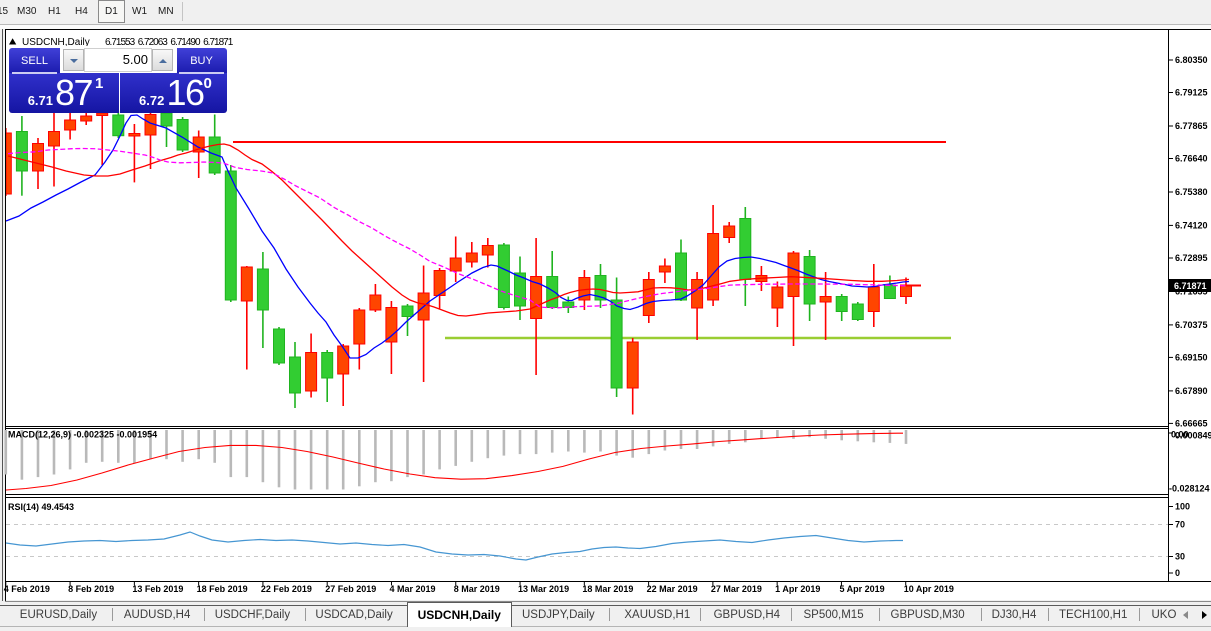 Image resolution: width=1211 pixels, height=631 pixels. I want to click on svg-text: RSI(14) 49.4543, so click(41, 507).